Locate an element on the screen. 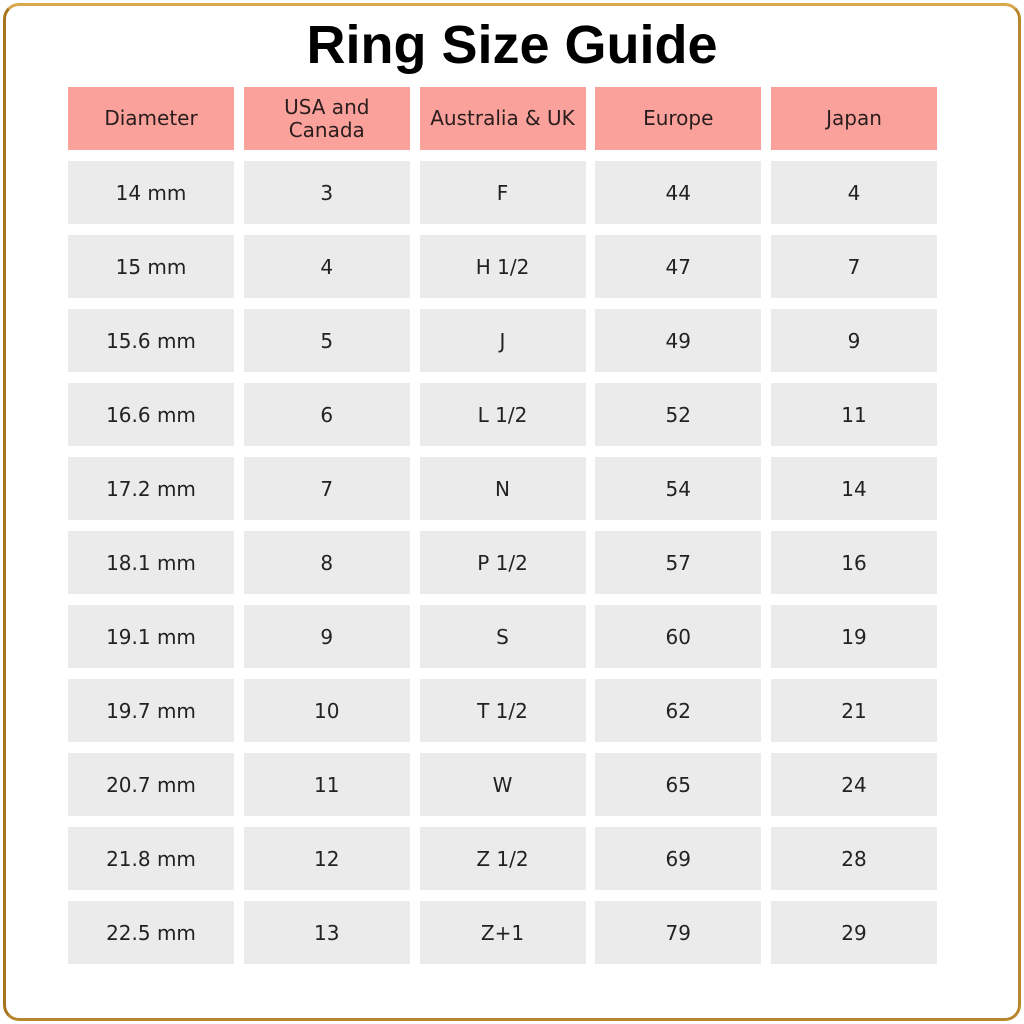 The height and width of the screenshot is (1024, 1024). table-cell: 20.7 mm is located at coordinates (151, 784).